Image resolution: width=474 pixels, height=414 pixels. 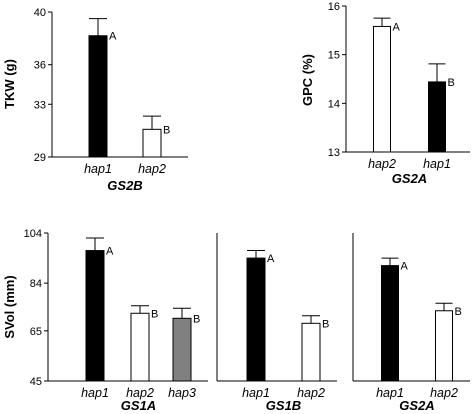 What do you see at coordinates (36, 382) in the screenshot?
I see `panel-3-y-tick-label: 45` at bounding box center [36, 382].